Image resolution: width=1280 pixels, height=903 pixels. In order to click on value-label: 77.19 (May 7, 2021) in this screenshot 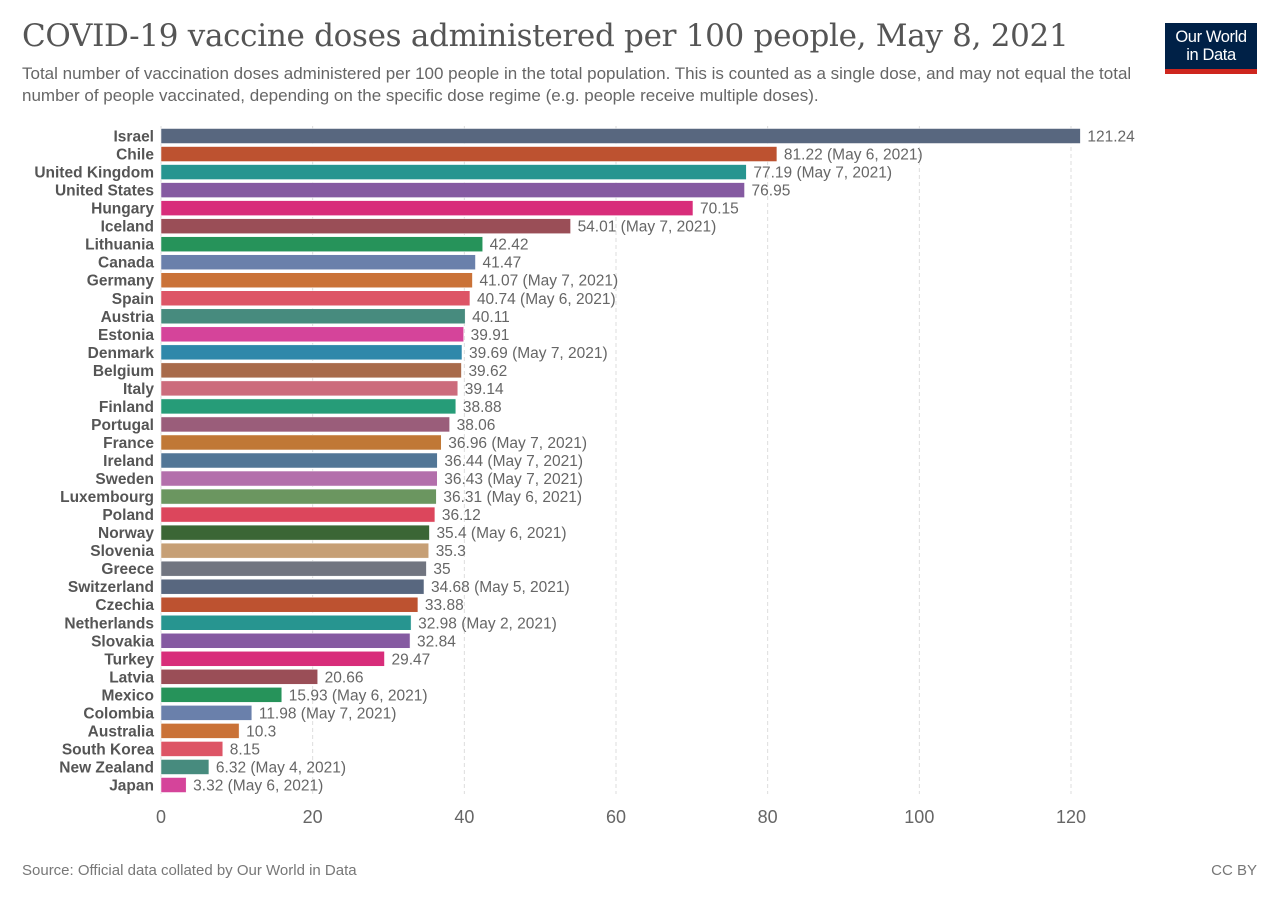, I will do `click(822, 173)`.